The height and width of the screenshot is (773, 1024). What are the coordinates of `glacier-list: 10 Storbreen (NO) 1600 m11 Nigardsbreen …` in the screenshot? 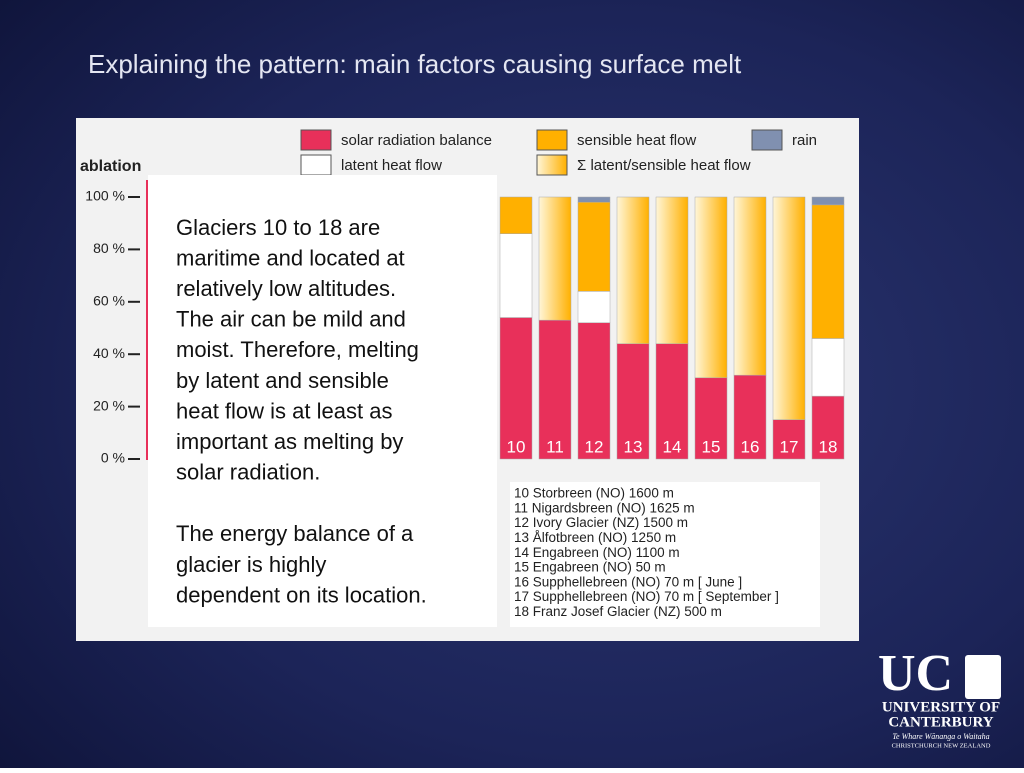 It's located at (646, 552).